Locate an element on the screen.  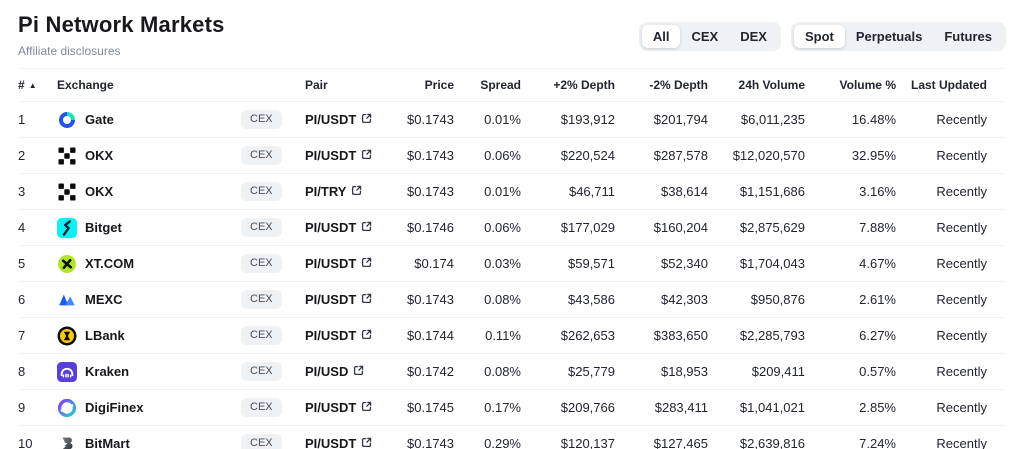
spread-cell: 0.29% is located at coordinates (487, 437).